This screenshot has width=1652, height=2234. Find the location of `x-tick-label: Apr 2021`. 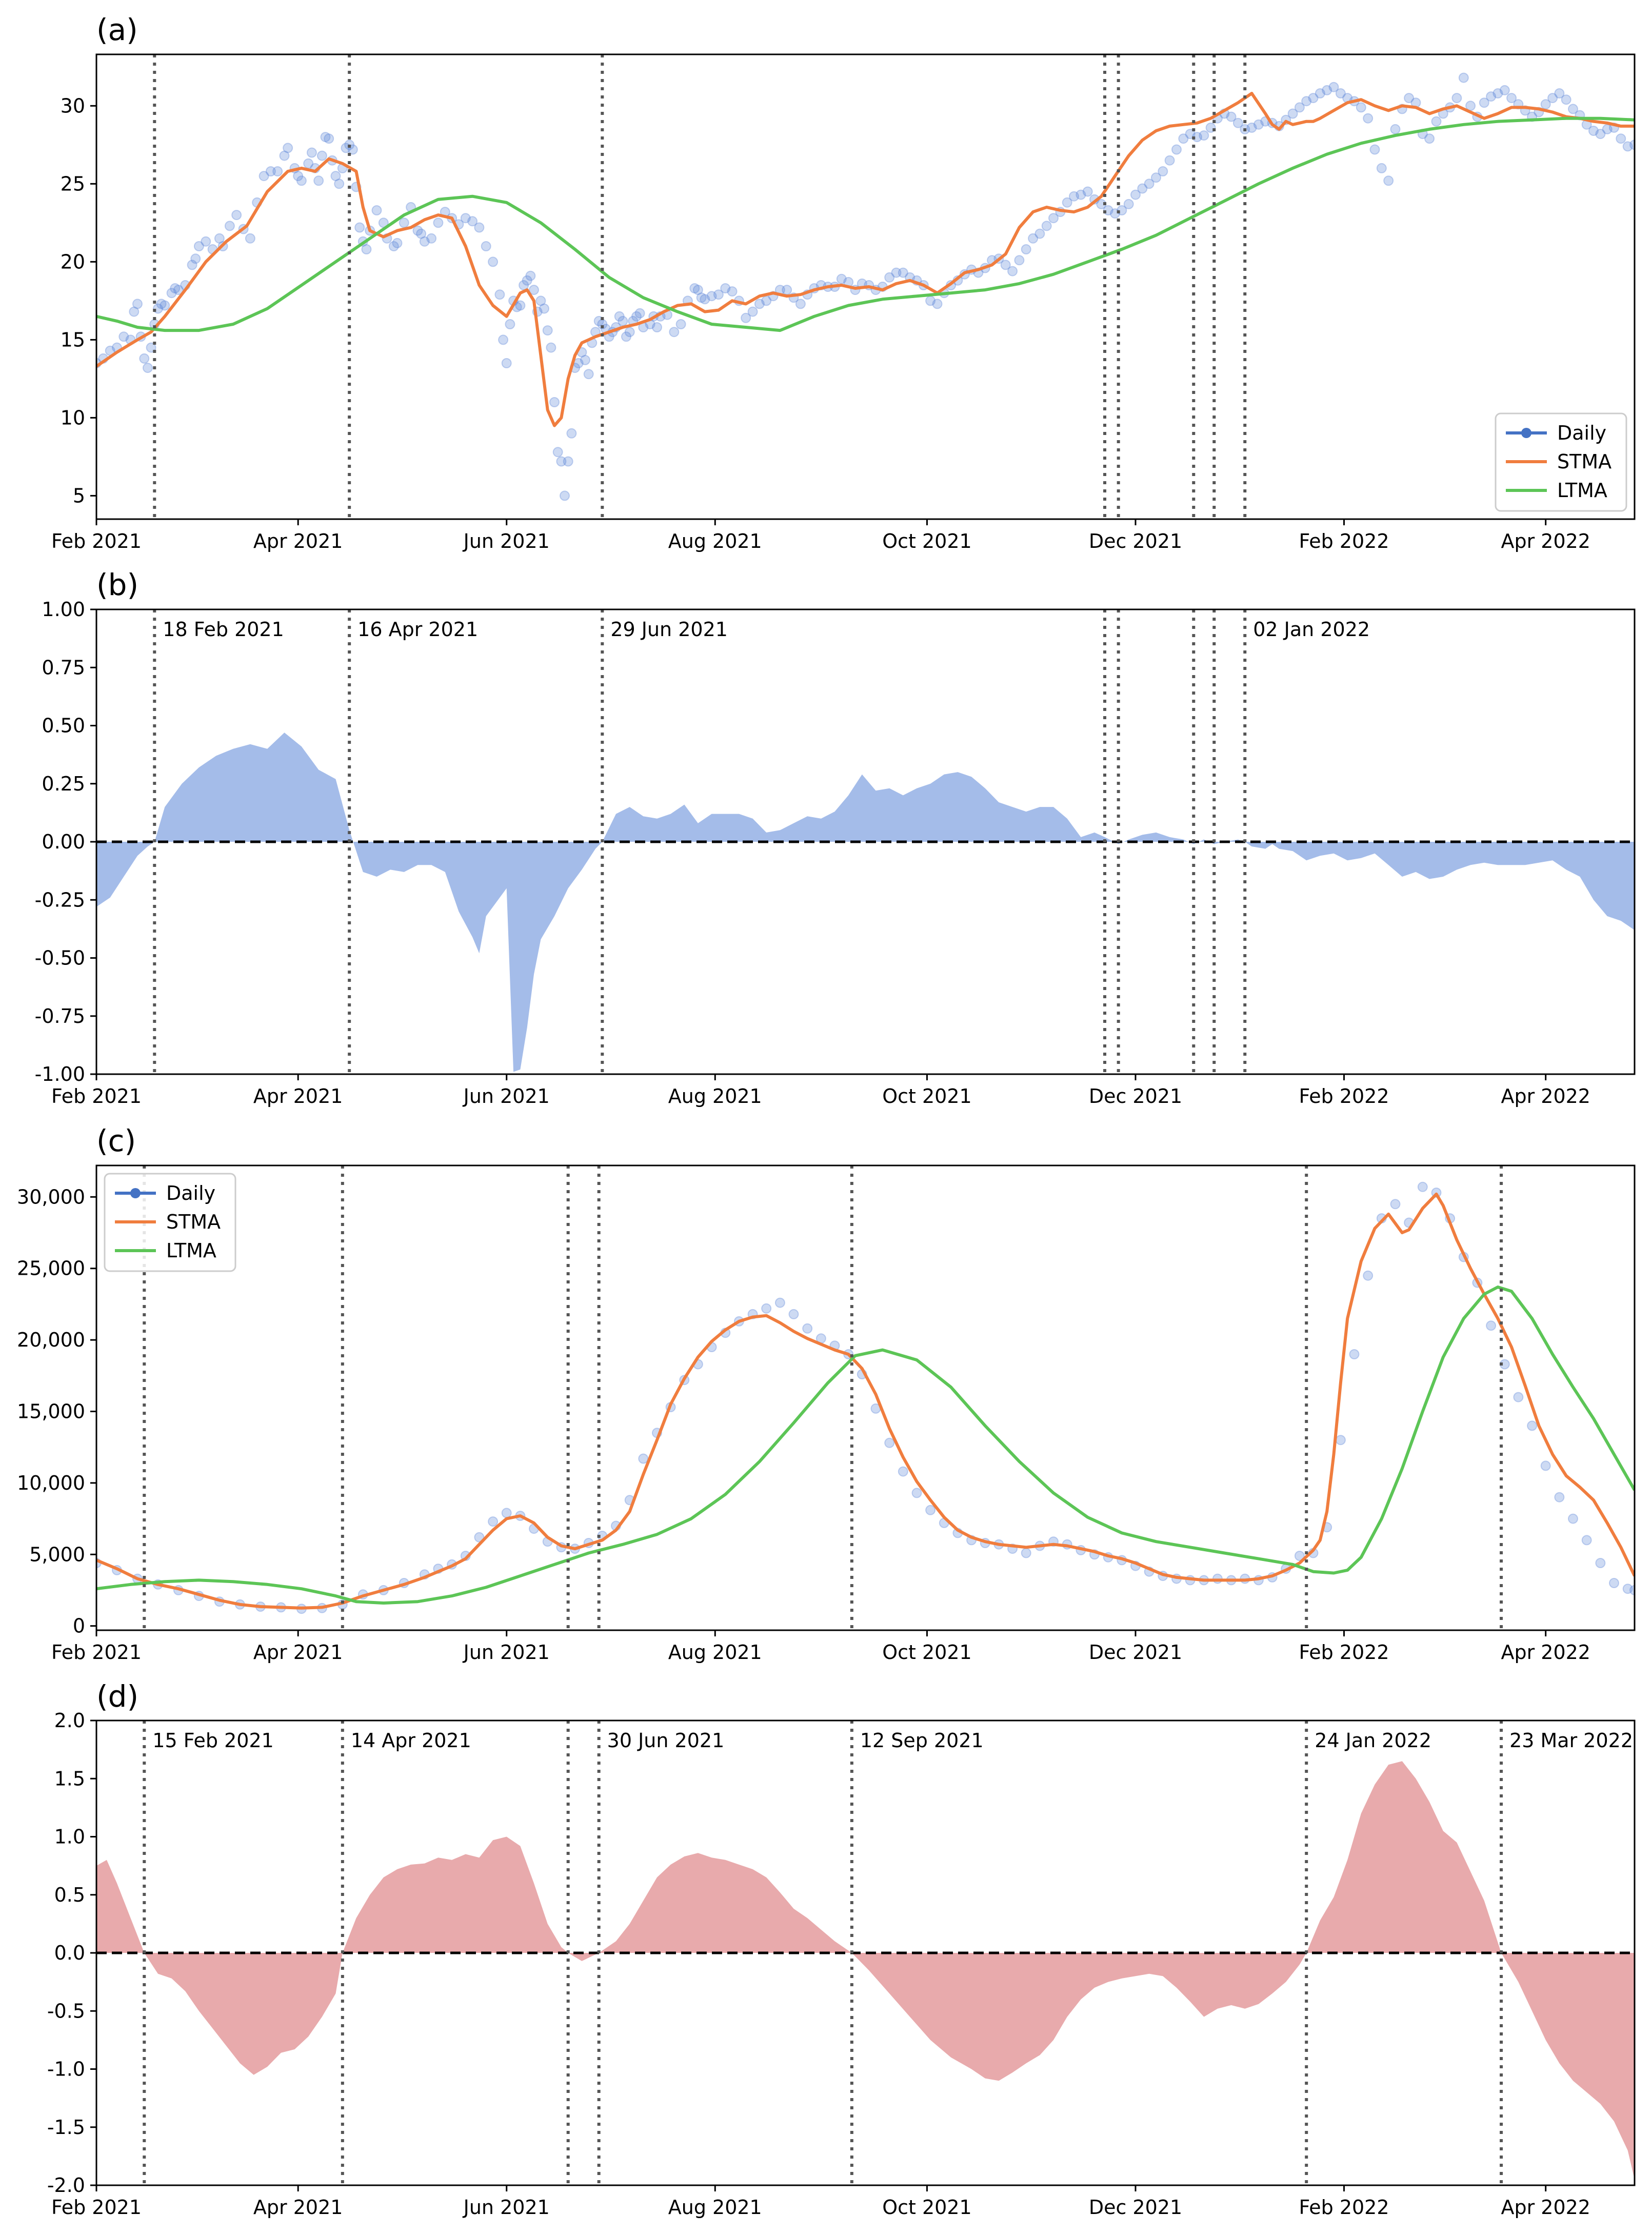

x-tick-label: Apr 2021 is located at coordinates (298, 541).